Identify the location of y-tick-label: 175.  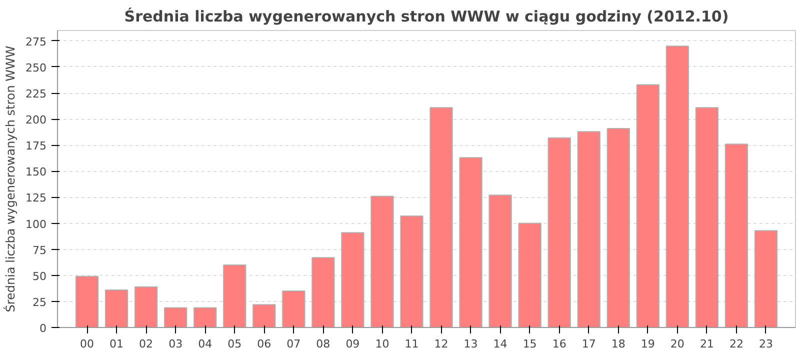
(36, 146).